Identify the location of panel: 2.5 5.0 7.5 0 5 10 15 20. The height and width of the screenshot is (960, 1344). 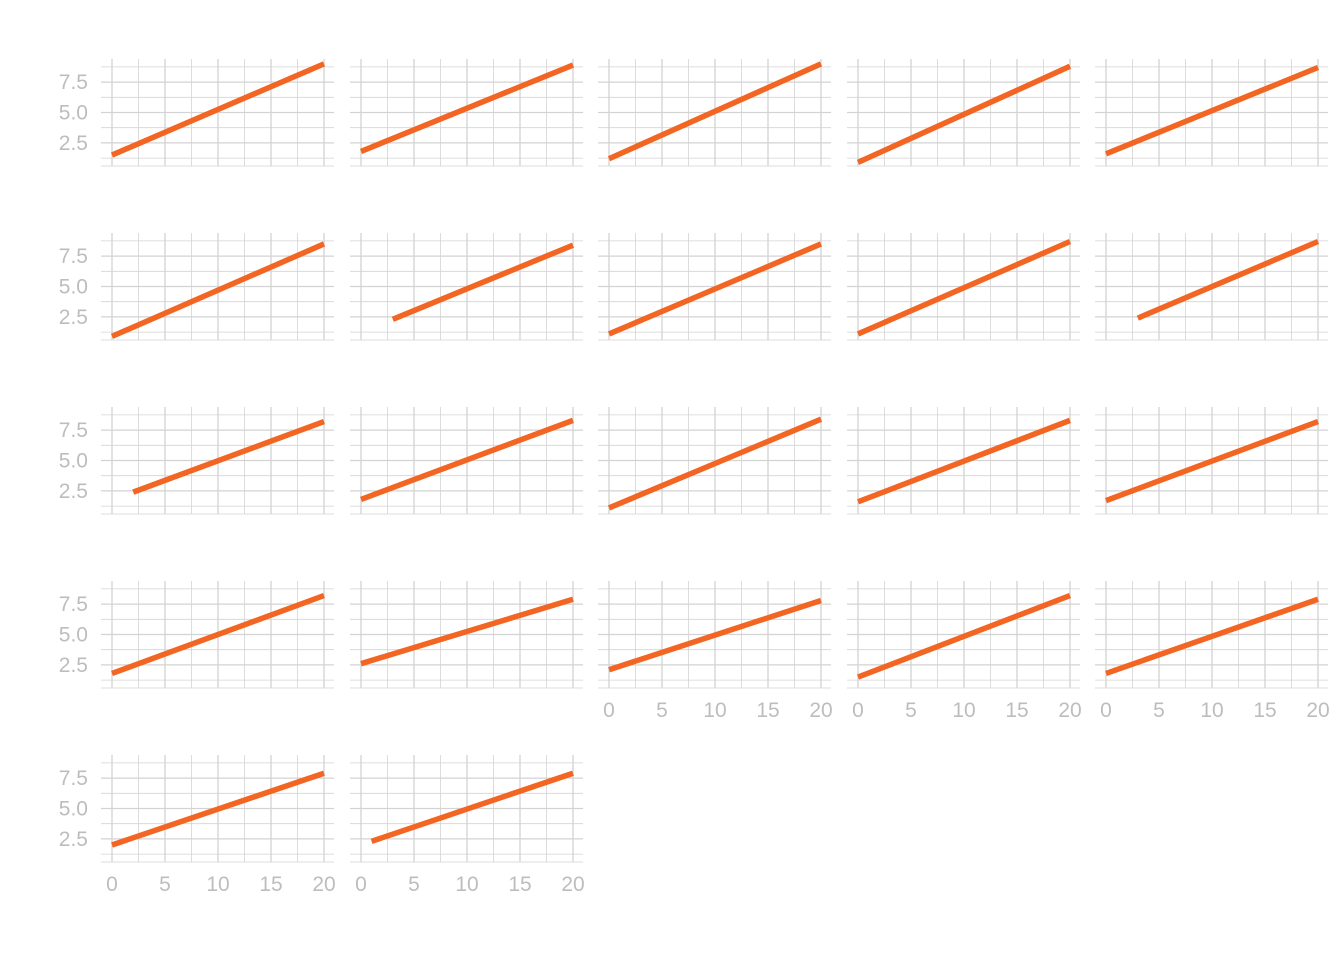
(197, 825).